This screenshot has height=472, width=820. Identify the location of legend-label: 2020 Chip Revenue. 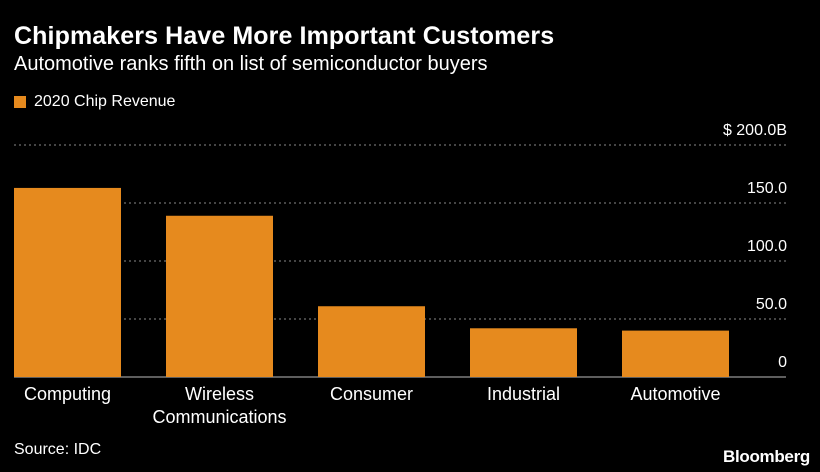
(105, 101).